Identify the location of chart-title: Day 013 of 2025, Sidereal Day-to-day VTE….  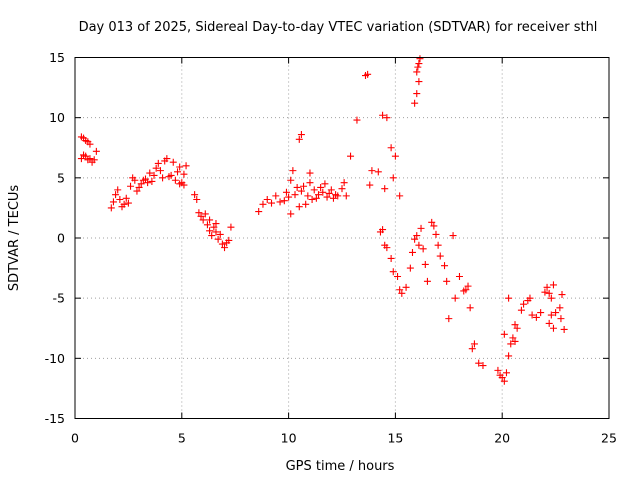
(338, 27).